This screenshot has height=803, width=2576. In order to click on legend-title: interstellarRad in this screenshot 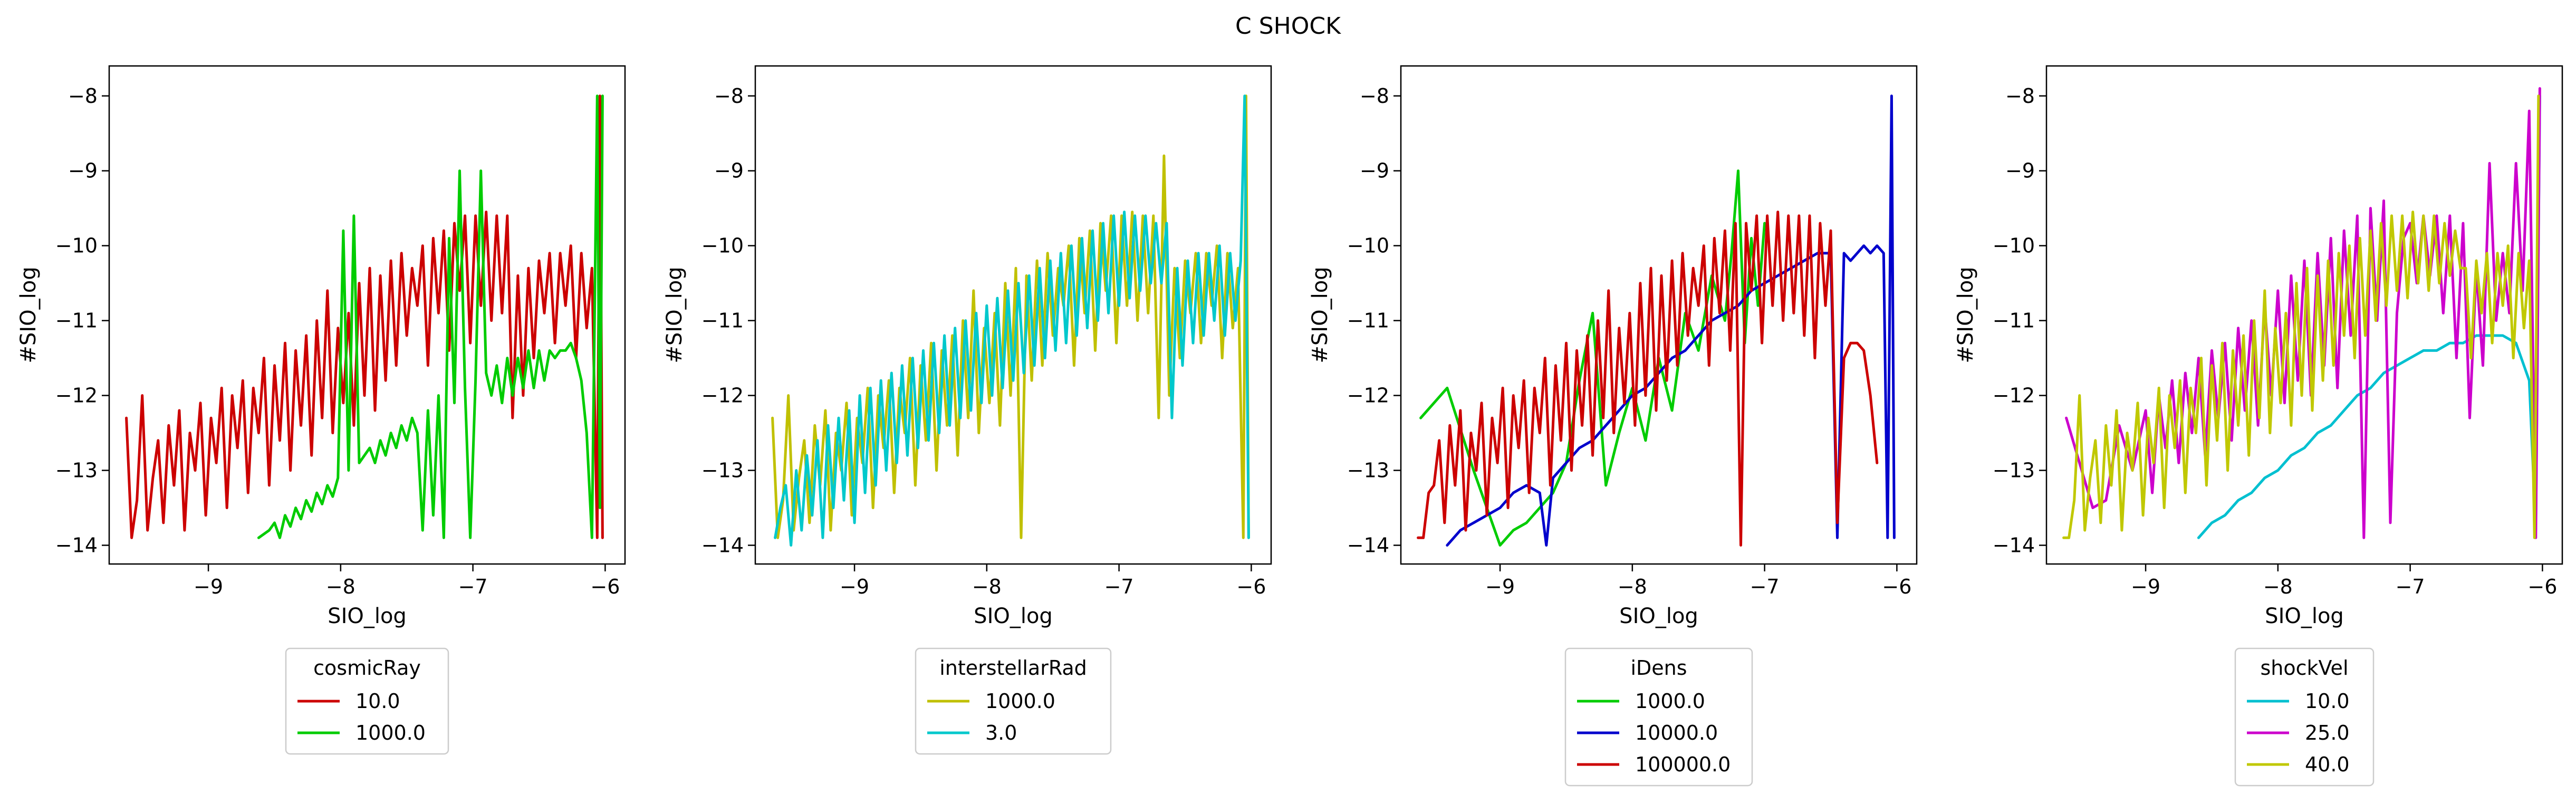, I will do `click(1013, 668)`.